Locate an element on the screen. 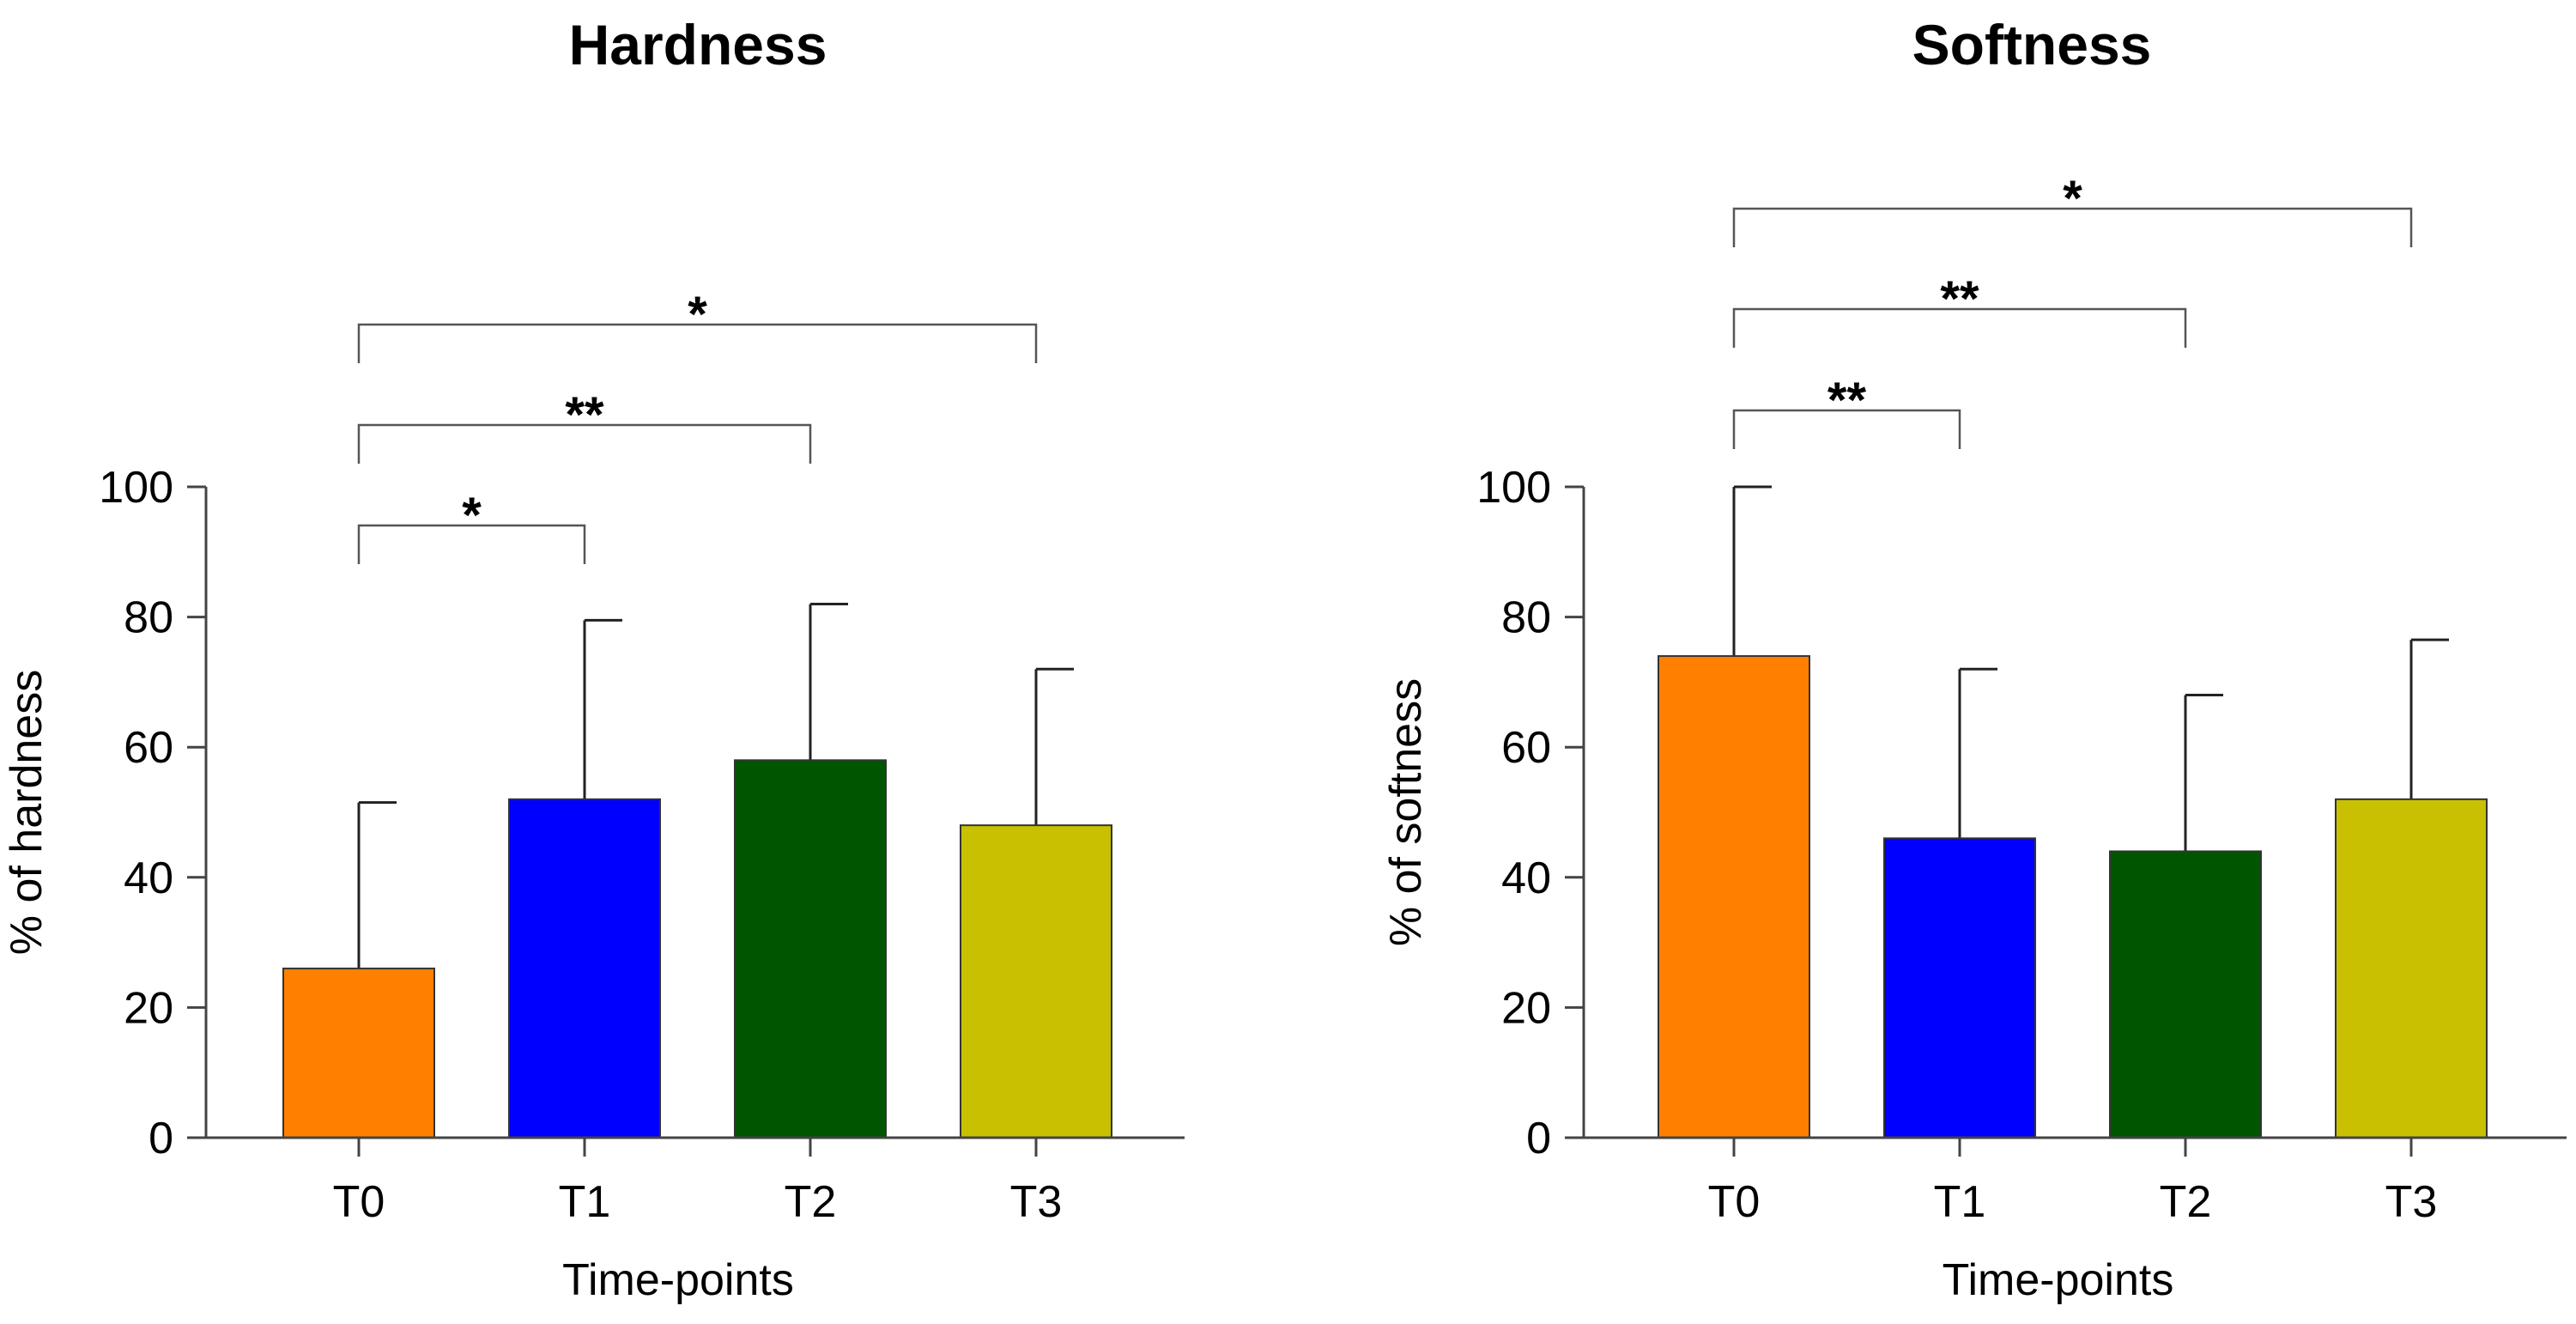 The width and height of the screenshot is (2576, 1324). chart-title: Hardness is located at coordinates (698, 44).